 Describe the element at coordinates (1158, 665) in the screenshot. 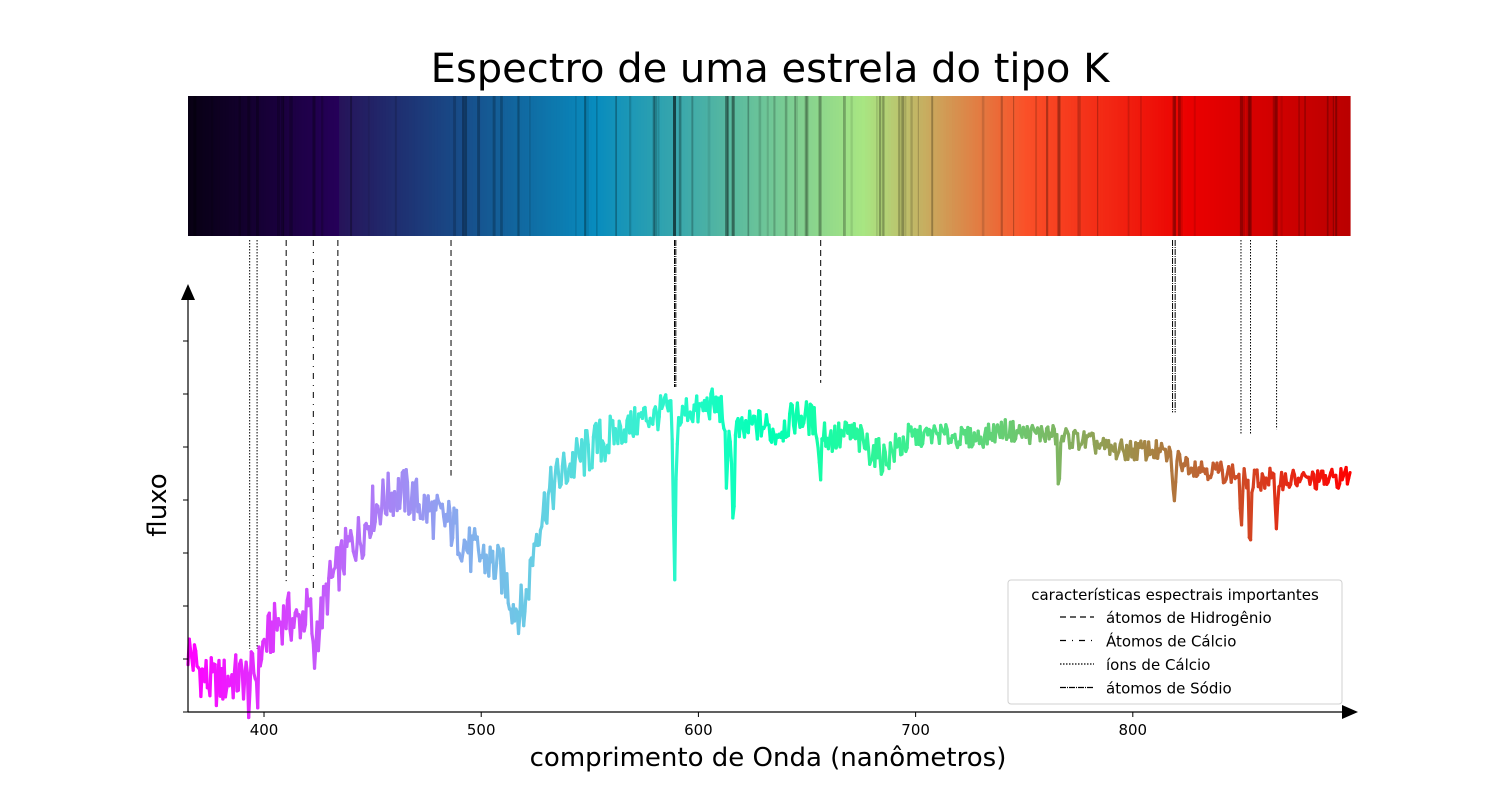

I see `legend-label: íons de Cálcio` at that location.